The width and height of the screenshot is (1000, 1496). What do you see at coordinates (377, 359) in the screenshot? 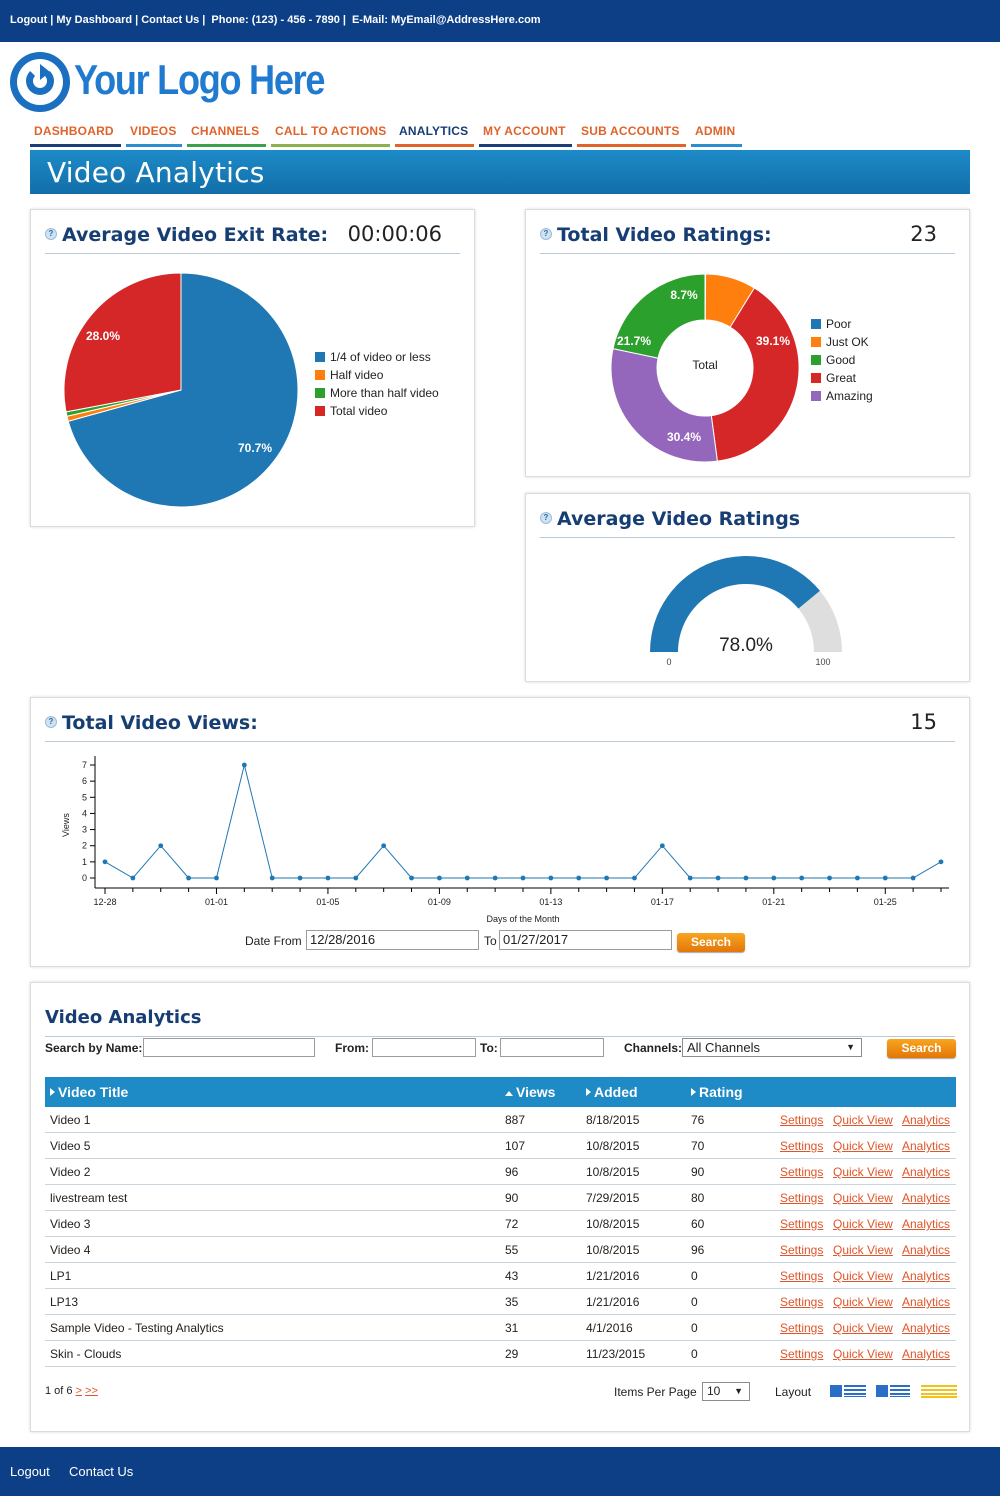
I see `legend-item: 1/4 of video or less` at bounding box center [377, 359].